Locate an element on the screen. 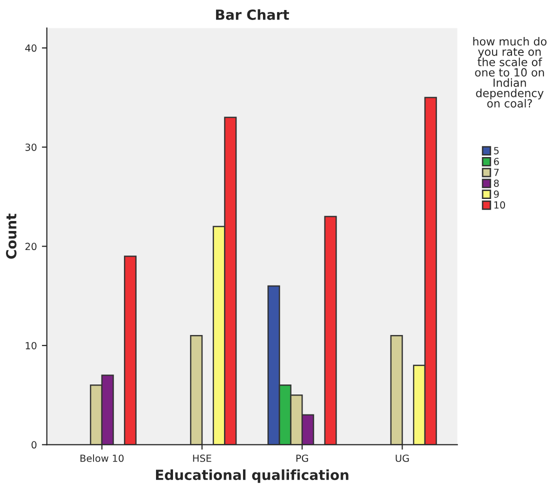 The height and width of the screenshot is (493, 551). y-tick-label: 30 is located at coordinates (30, 147).